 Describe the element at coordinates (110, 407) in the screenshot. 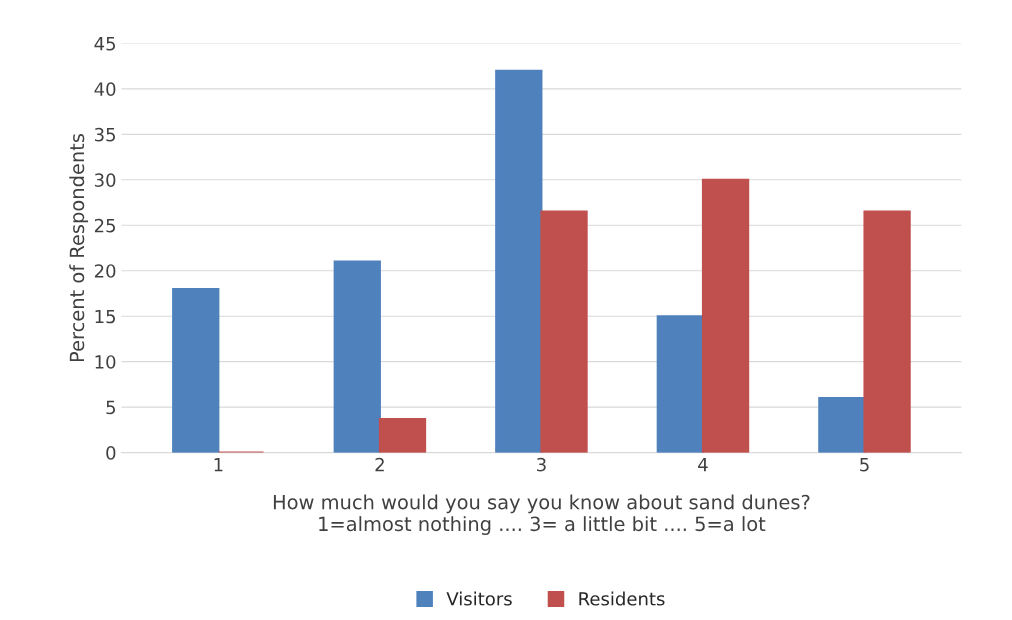

I see `y-tick-label: 5` at that location.